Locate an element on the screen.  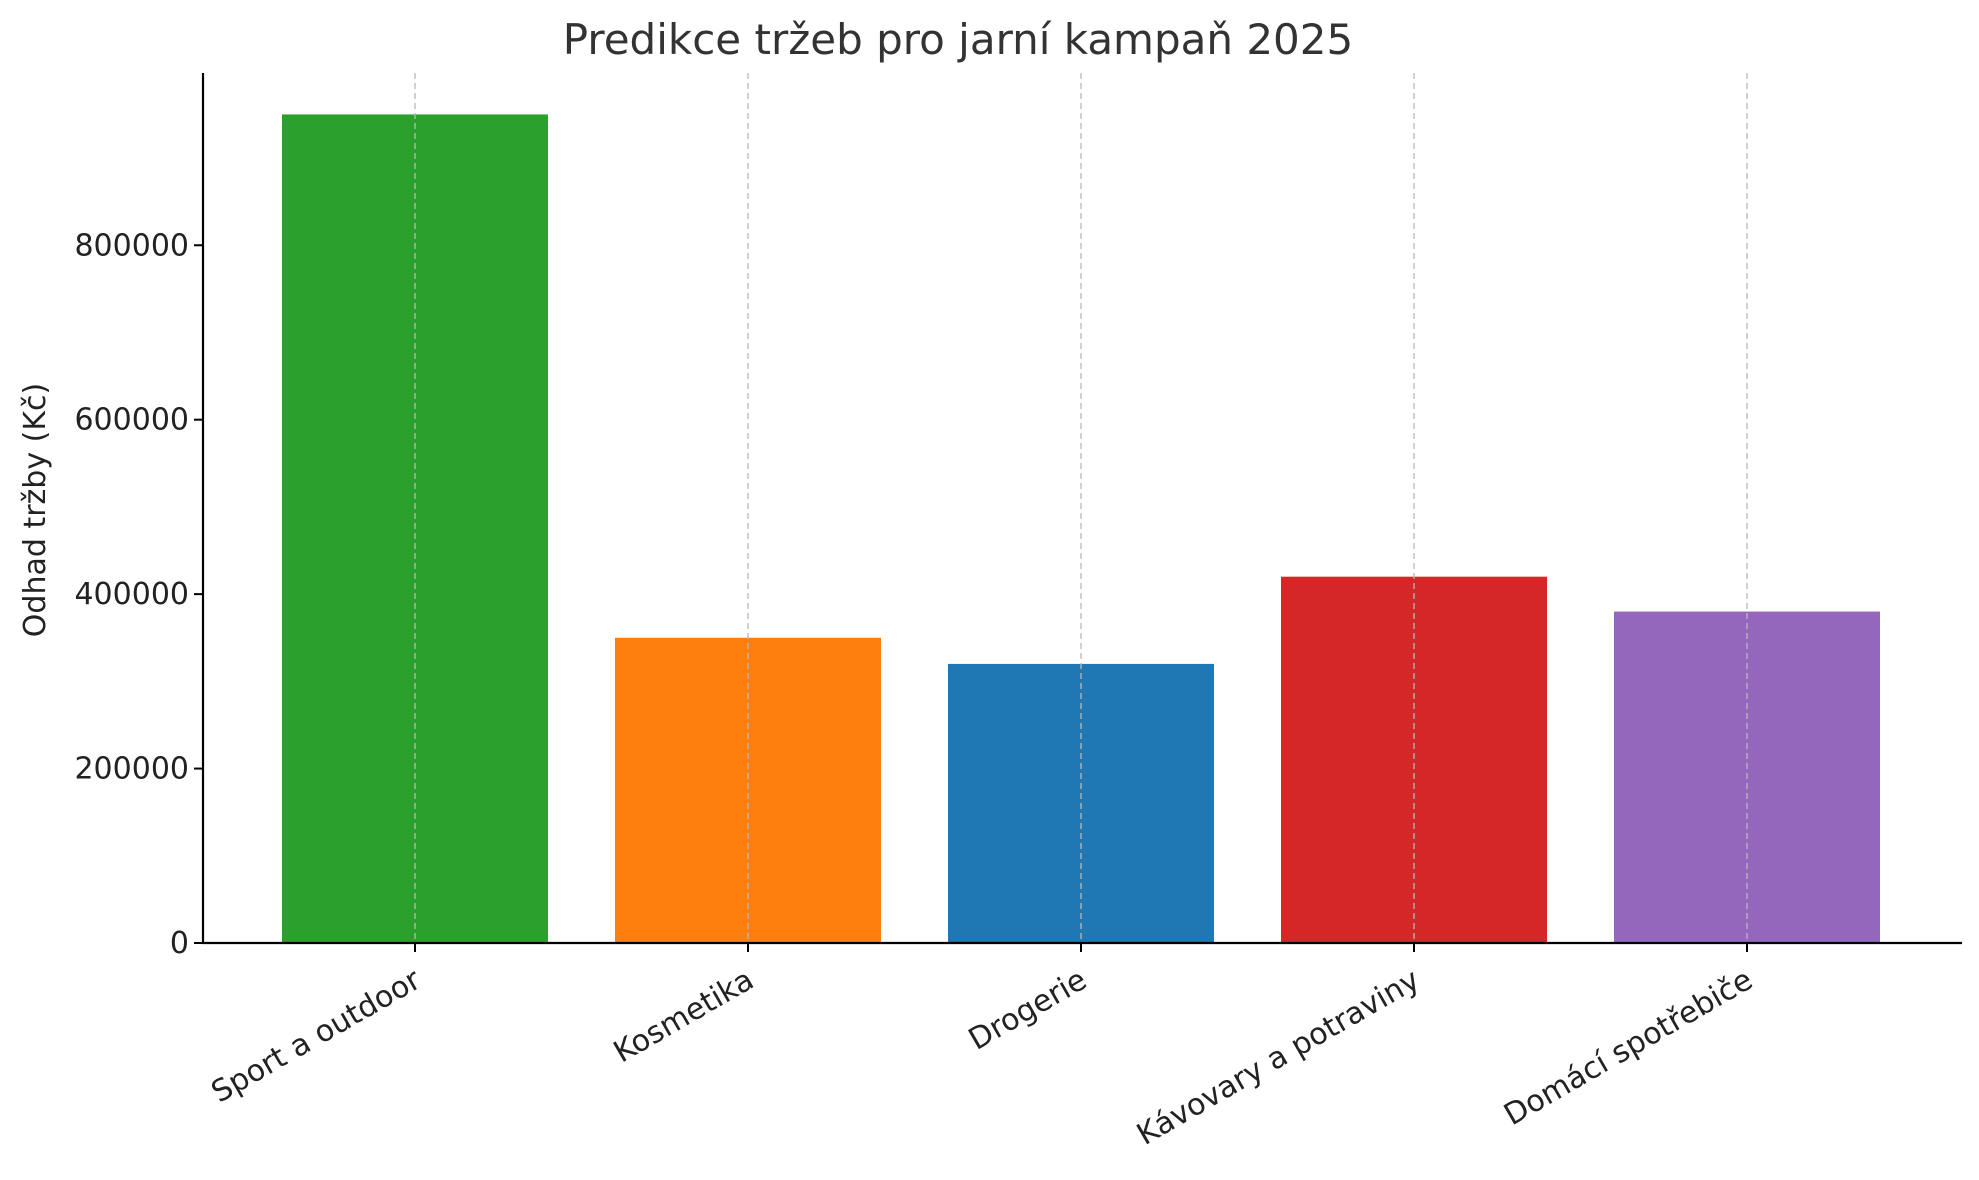
x-tick-label: Kosmetika is located at coordinates (684, 1016).